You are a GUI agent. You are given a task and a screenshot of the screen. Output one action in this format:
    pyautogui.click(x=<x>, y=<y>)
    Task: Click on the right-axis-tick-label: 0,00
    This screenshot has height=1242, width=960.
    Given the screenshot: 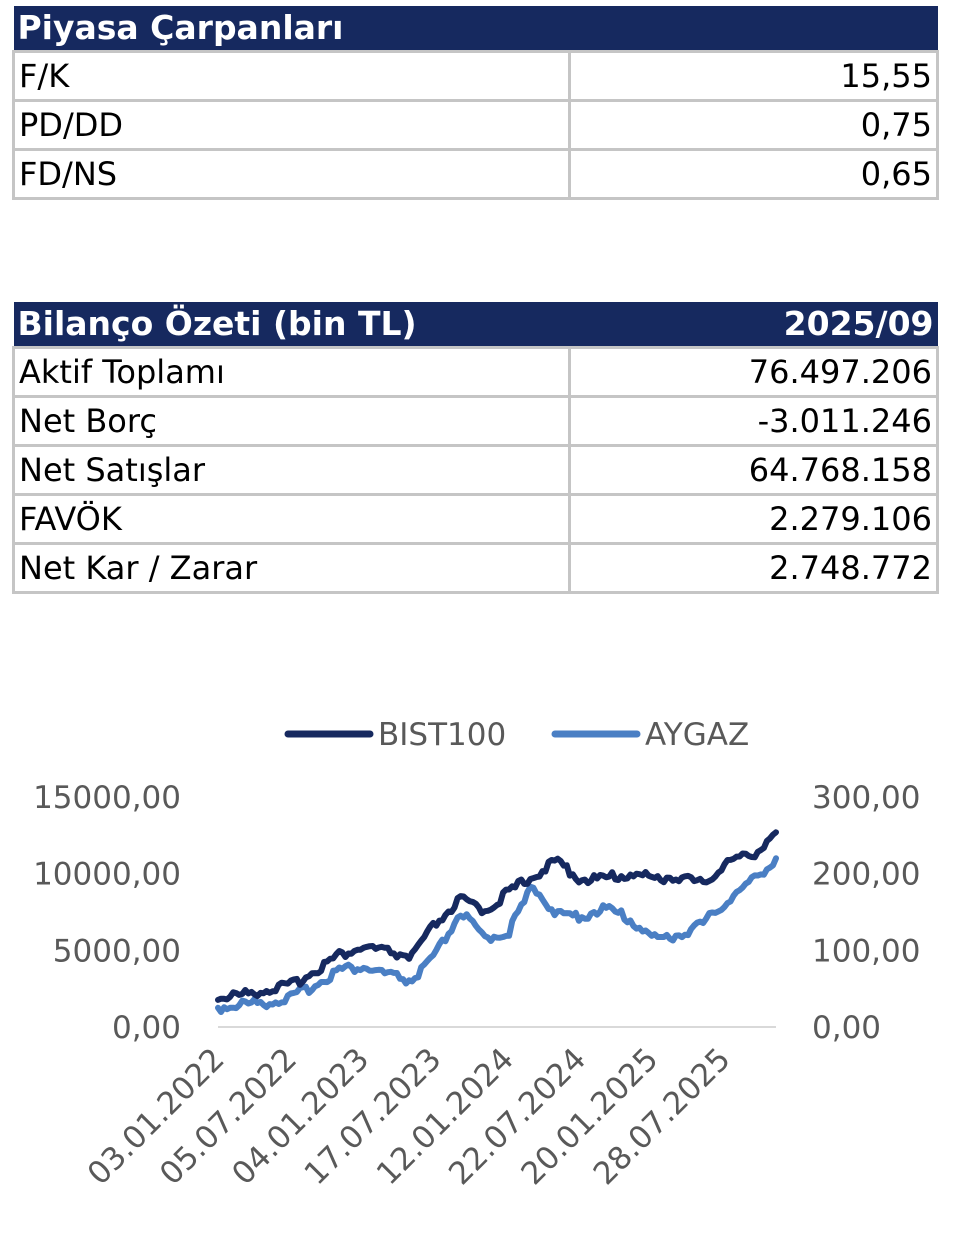 What is the action you would take?
    pyautogui.click(x=846, y=1028)
    